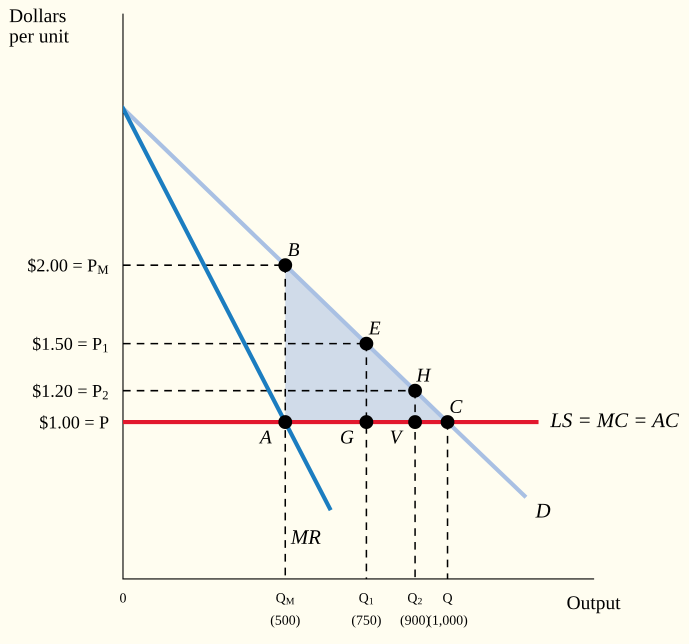  Describe the element at coordinates (305, 537) in the screenshot. I see `series-label: MR` at that location.